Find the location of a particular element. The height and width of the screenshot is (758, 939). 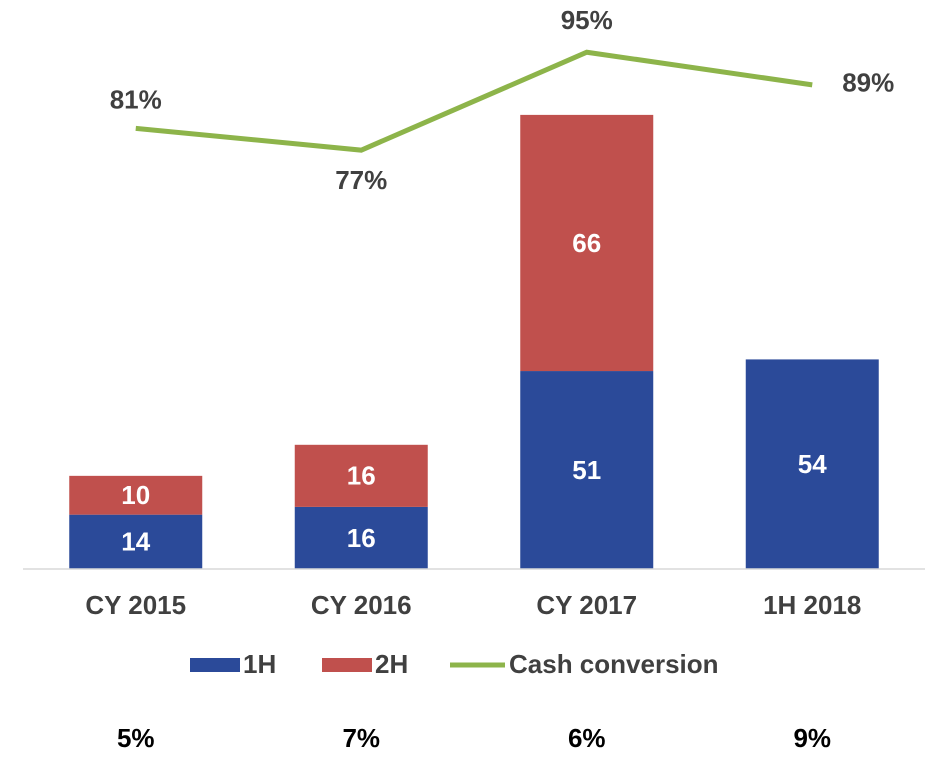

bar-value-label: 14 is located at coordinates (135, 542).